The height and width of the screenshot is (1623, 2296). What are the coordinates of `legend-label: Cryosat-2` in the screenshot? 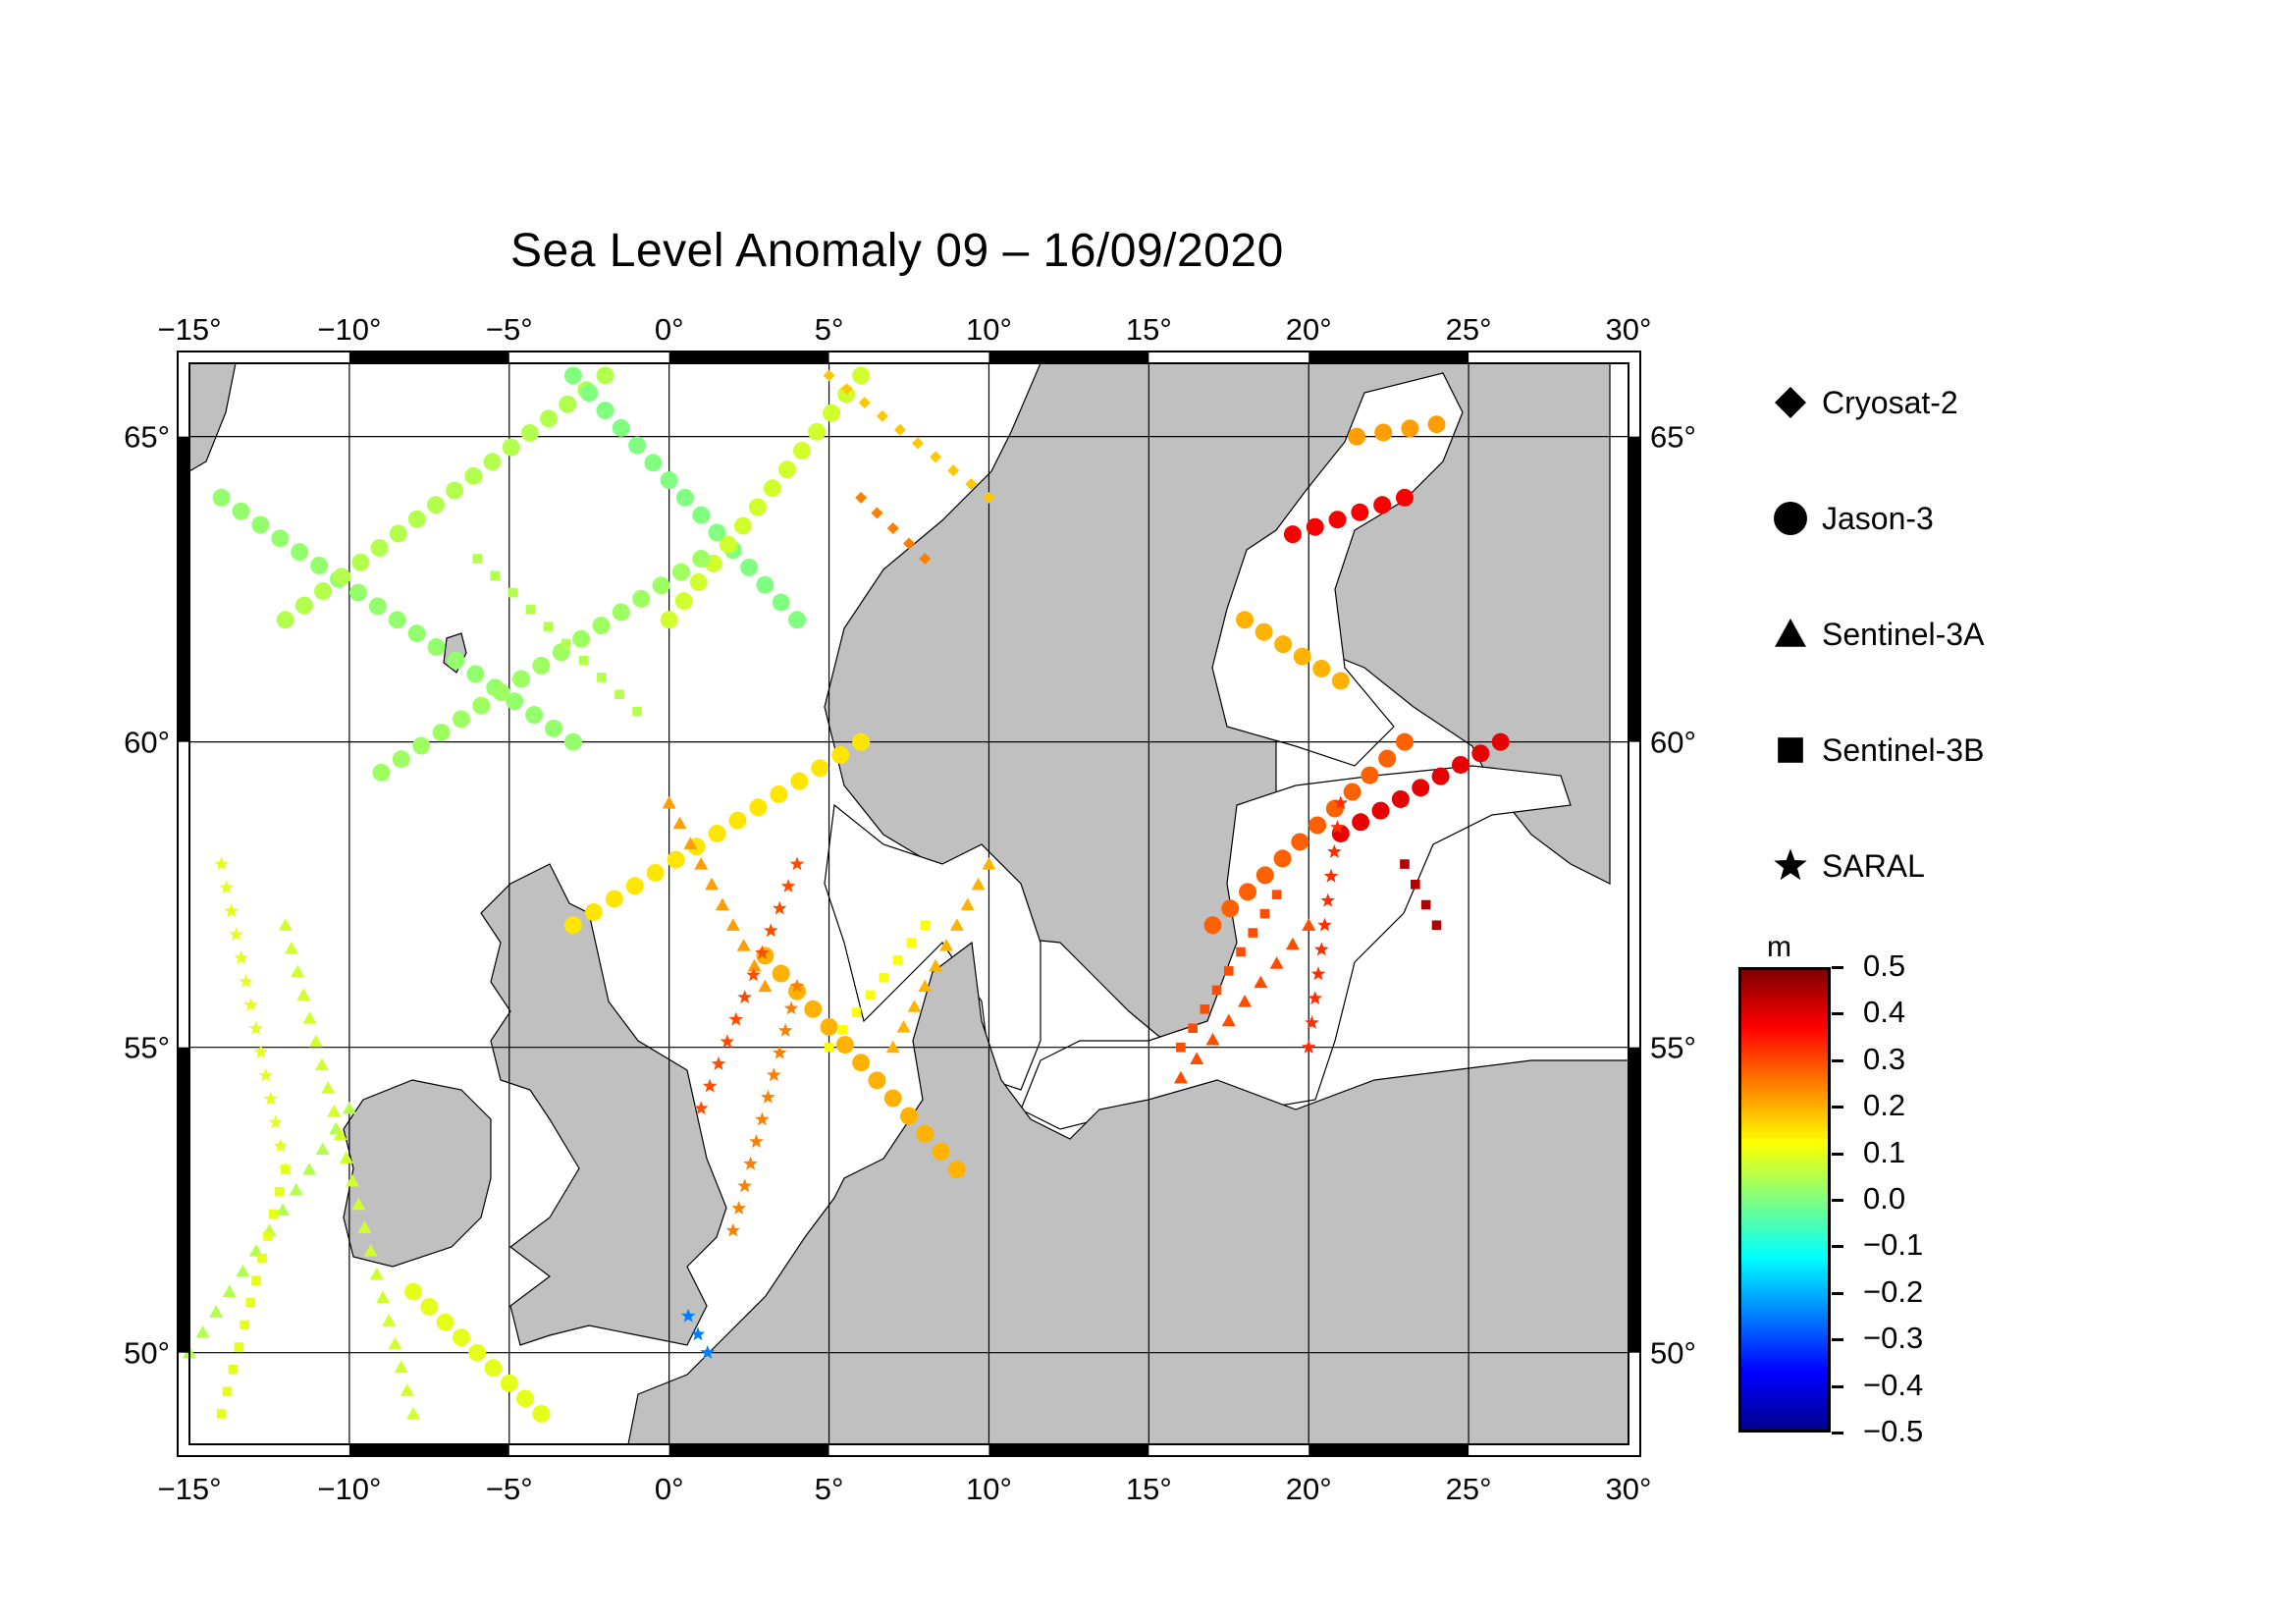 It's located at (1890, 402).